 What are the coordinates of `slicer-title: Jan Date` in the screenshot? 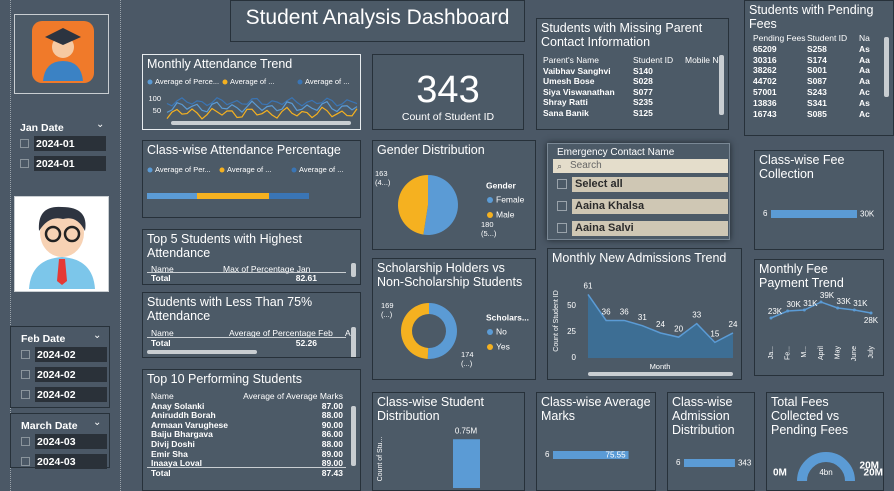 It's located at (42, 128).